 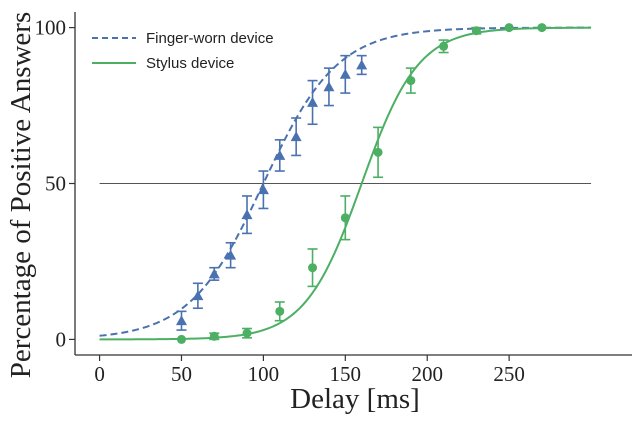 What do you see at coordinates (355, 399) in the screenshot?
I see `x-axis-title: Delay [ms]` at bounding box center [355, 399].